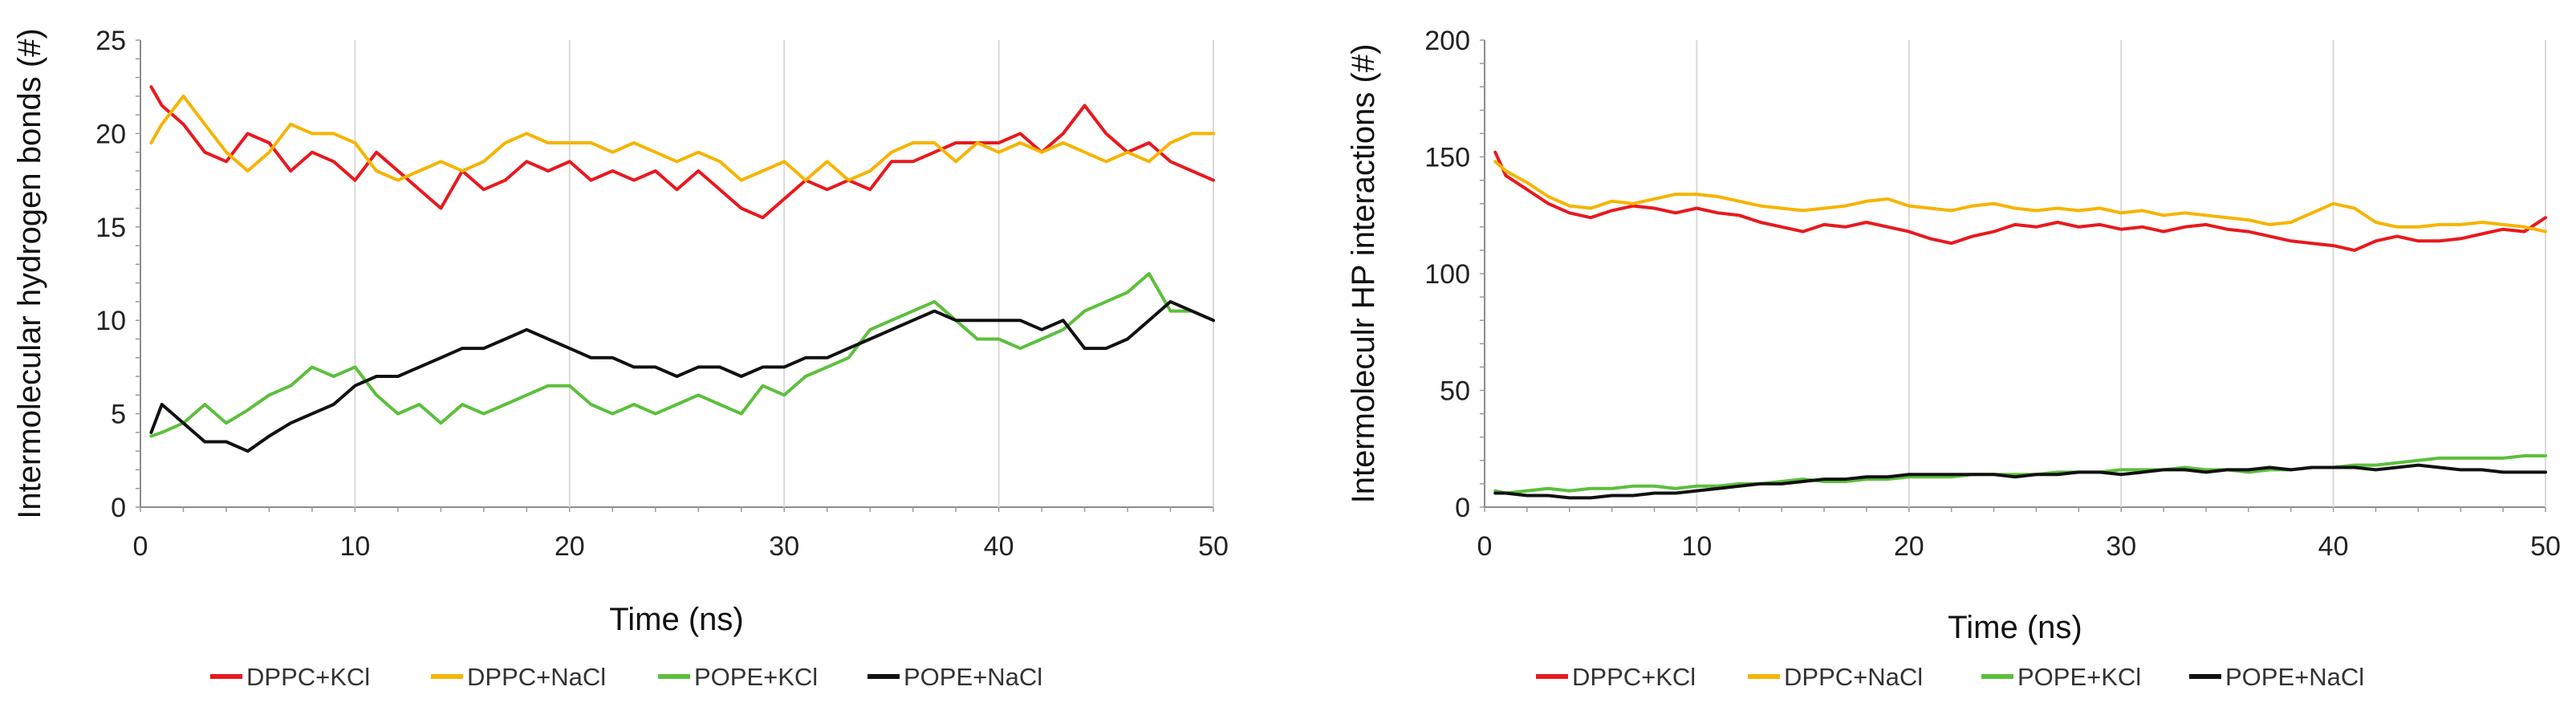 Image resolution: width=2576 pixels, height=711 pixels. Describe the element at coordinates (1363, 274) in the screenshot. I see `y-axis-label: Intermoleculr HP interactions (#)` at that location.